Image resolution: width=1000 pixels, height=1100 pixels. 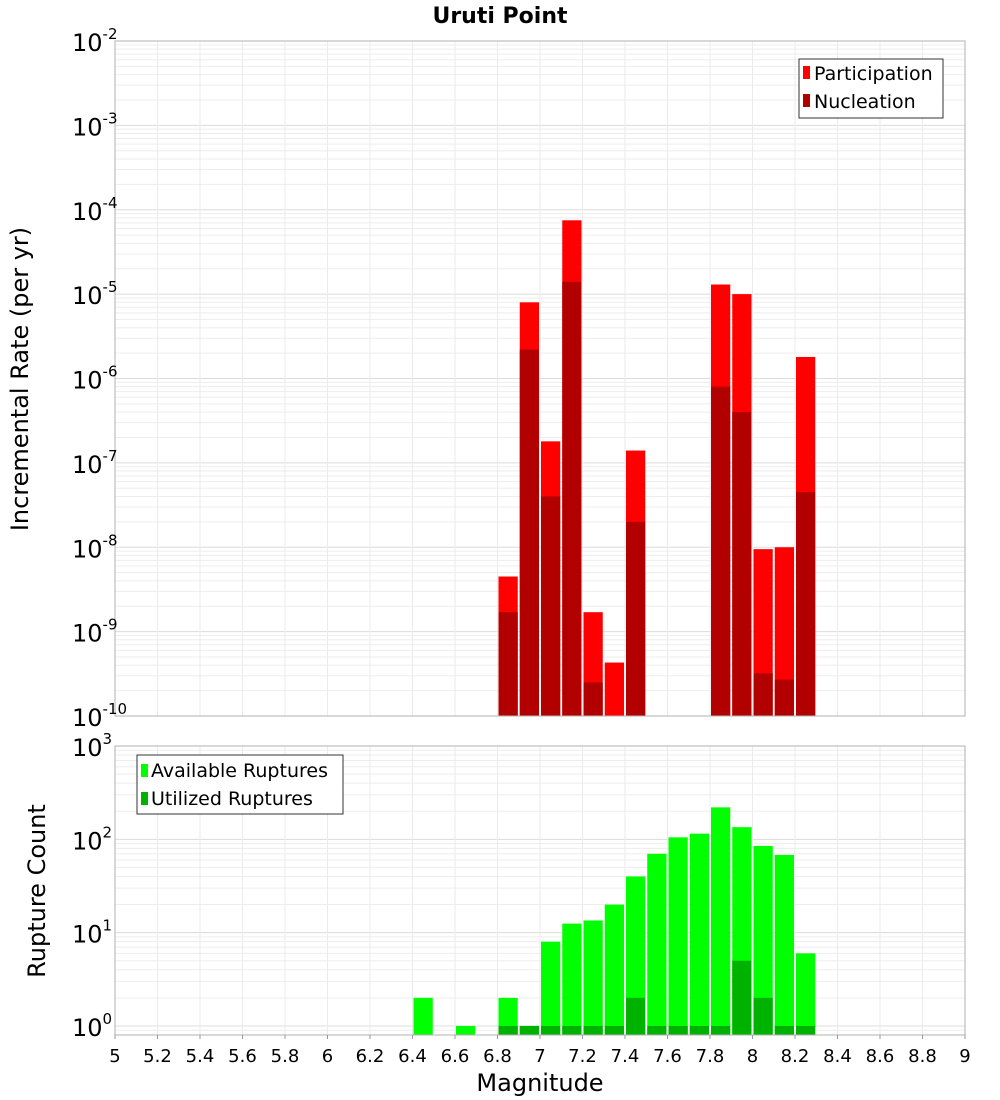 I want to click on rate-legend-box, so click(x=871, y=88).